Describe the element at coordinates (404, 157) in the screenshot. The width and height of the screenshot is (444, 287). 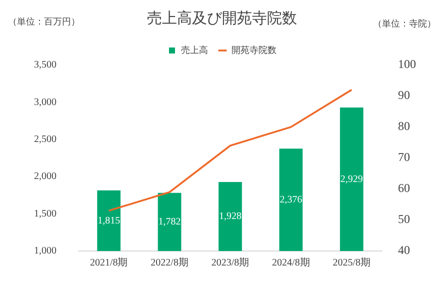
I see `y2-tick-label: 70` at that location.